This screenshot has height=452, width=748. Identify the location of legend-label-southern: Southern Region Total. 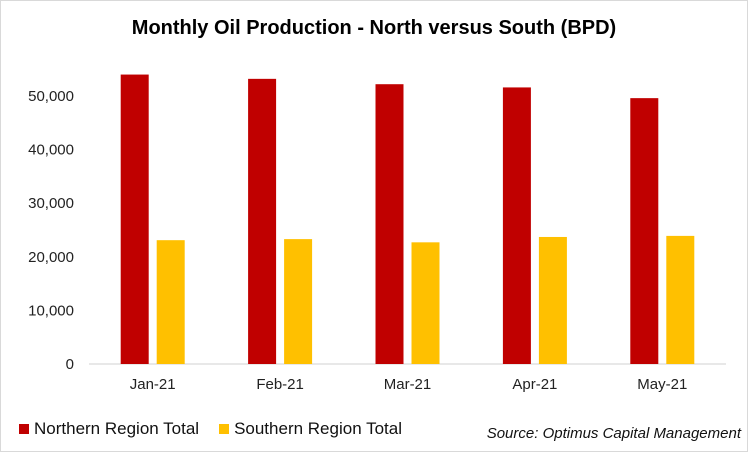
(318, 428).